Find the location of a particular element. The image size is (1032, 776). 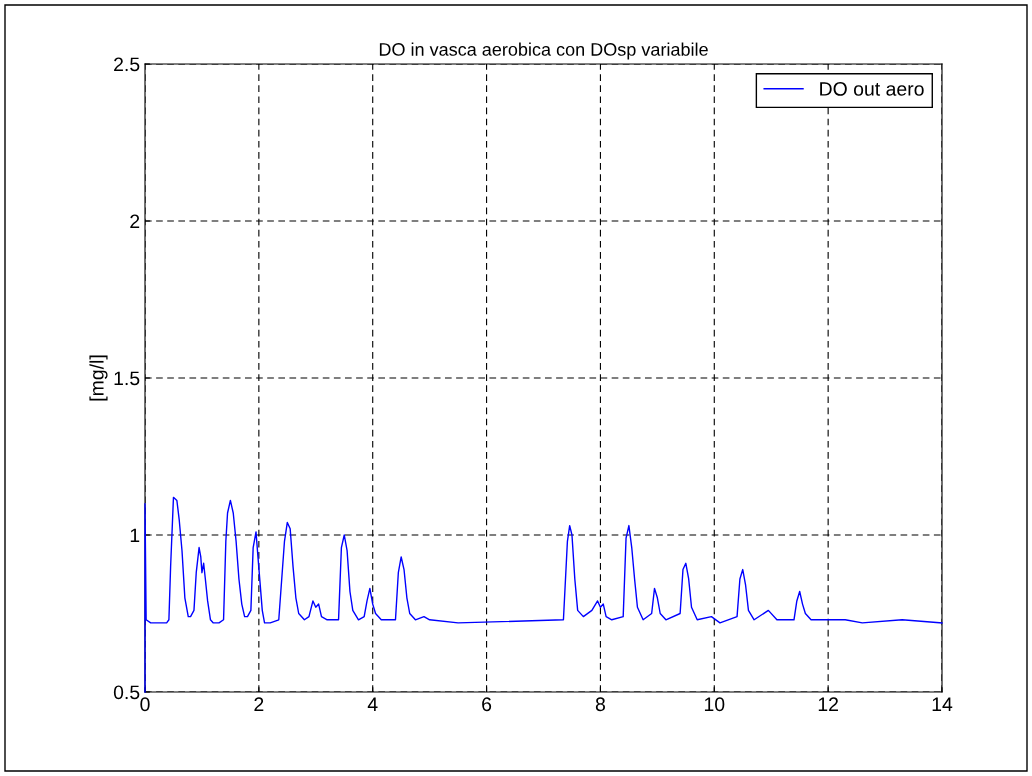

y-tick-label: 1 is located at coordinates (135, 535).